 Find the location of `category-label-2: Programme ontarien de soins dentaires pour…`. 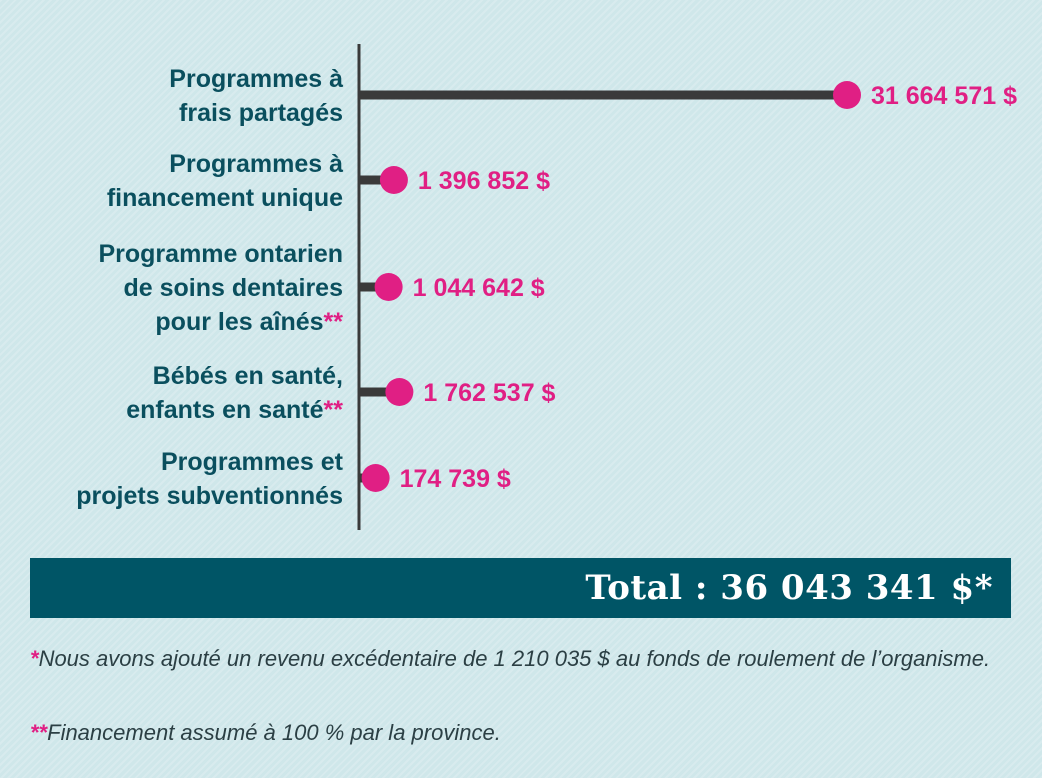

category-label-2: Programme ontarien de soins dentaires pour… is located at coordinates (220, 288).